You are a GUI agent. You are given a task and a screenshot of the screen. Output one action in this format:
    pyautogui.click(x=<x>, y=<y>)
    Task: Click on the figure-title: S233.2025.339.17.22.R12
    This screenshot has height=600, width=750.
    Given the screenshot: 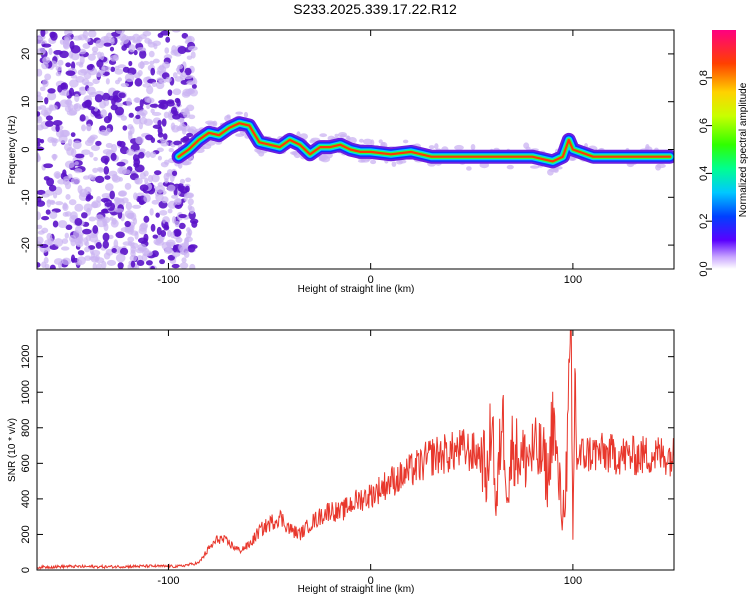 What is the action you would take?
    pyautogui.click(x=375, y=9)
    